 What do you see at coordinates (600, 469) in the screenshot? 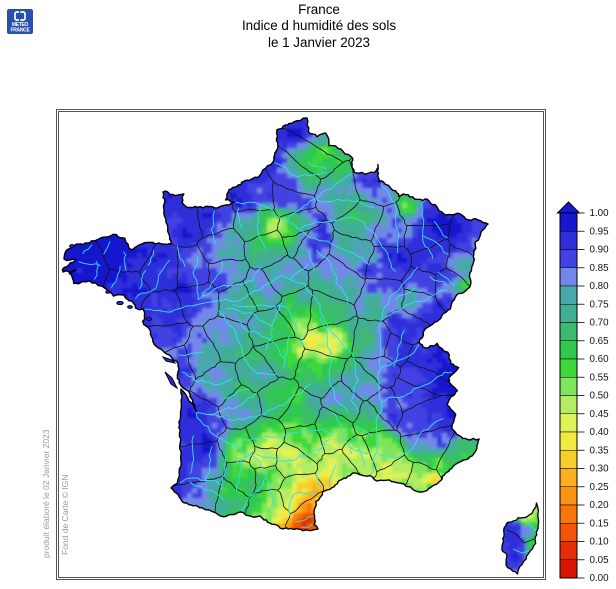
I see `svg-text: 0.30` at bounding box center [600, 469].